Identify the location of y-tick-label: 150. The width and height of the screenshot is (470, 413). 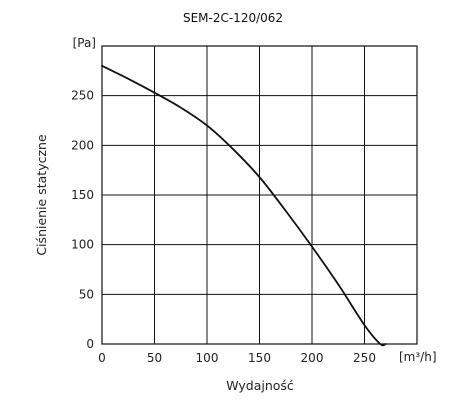
(82, 195).